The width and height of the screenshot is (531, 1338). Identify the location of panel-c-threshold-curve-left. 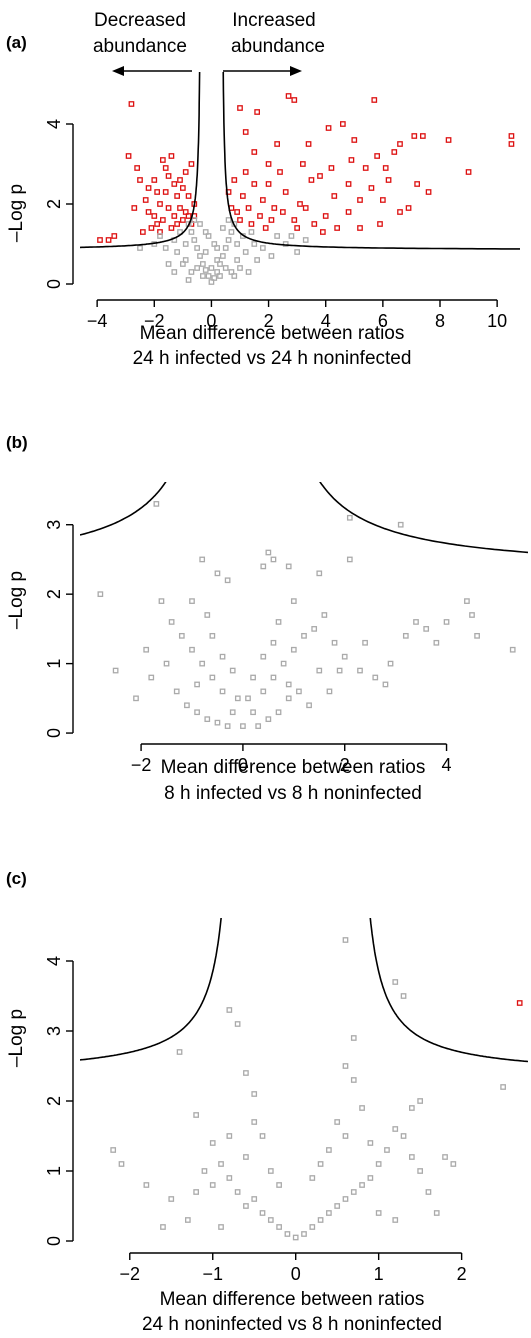
(151, 989).